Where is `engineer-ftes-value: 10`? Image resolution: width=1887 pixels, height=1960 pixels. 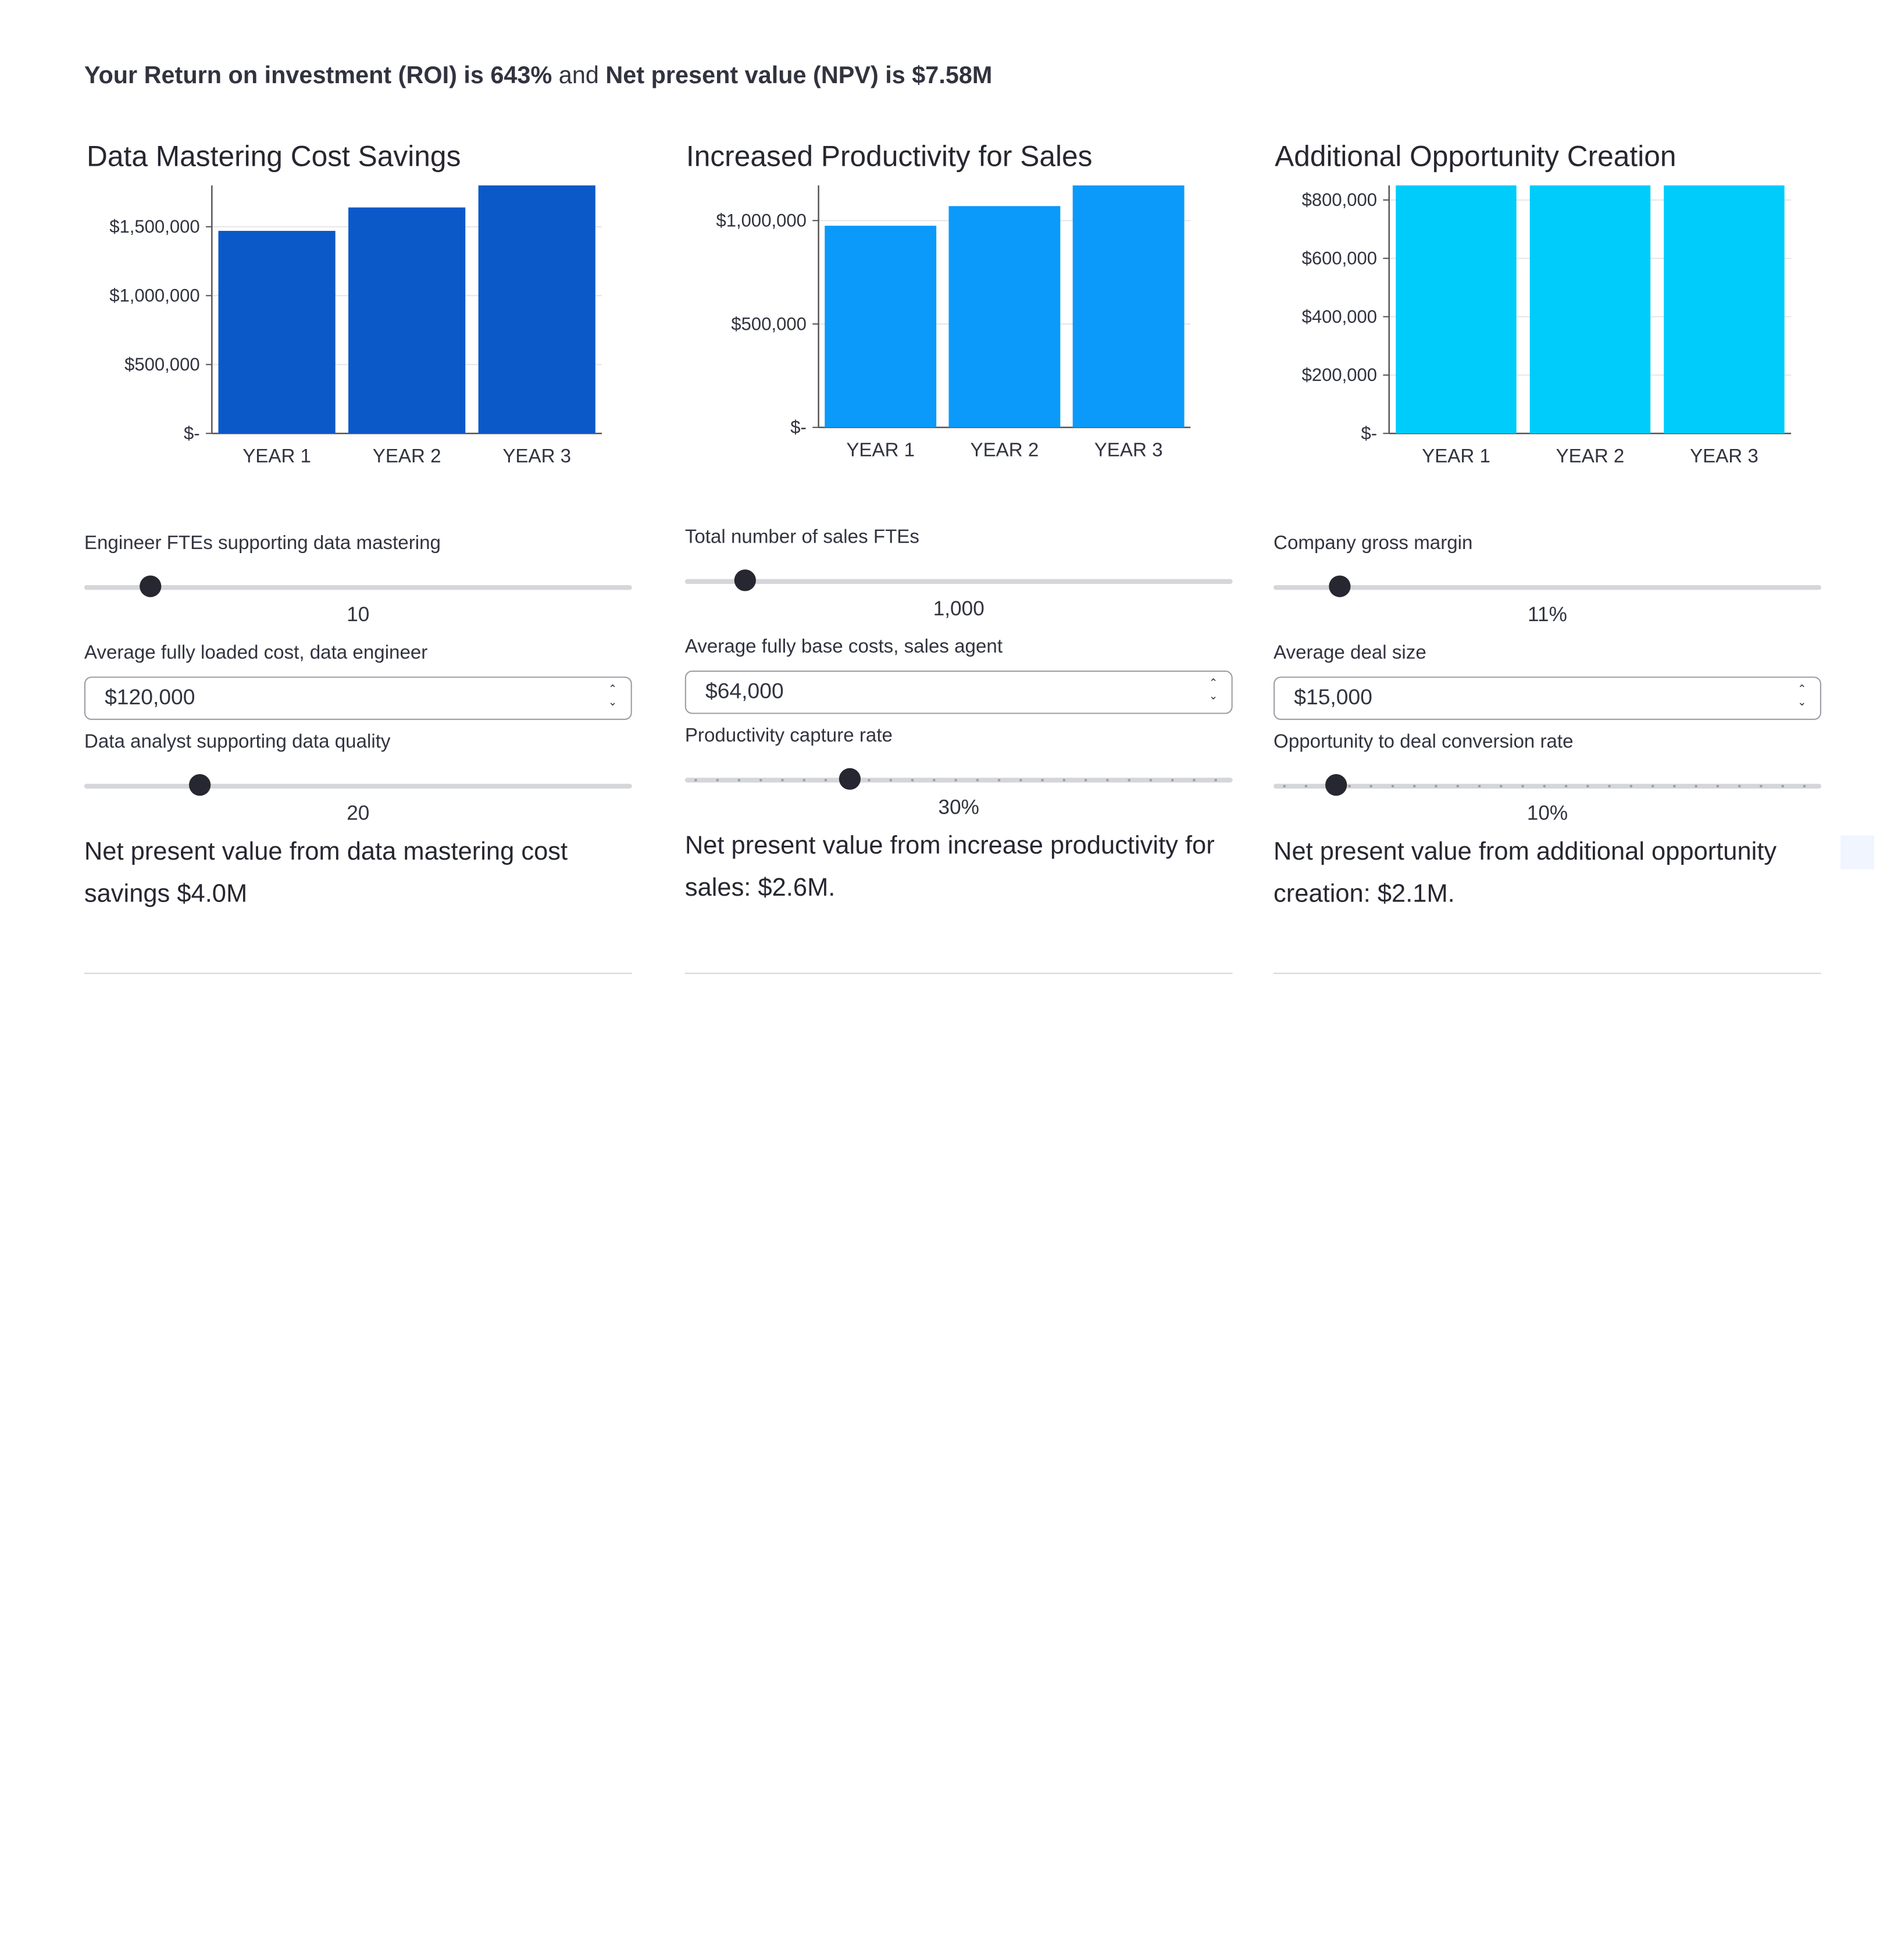 engineer-ftes-value: 10 is located at coordinates (358, 614).